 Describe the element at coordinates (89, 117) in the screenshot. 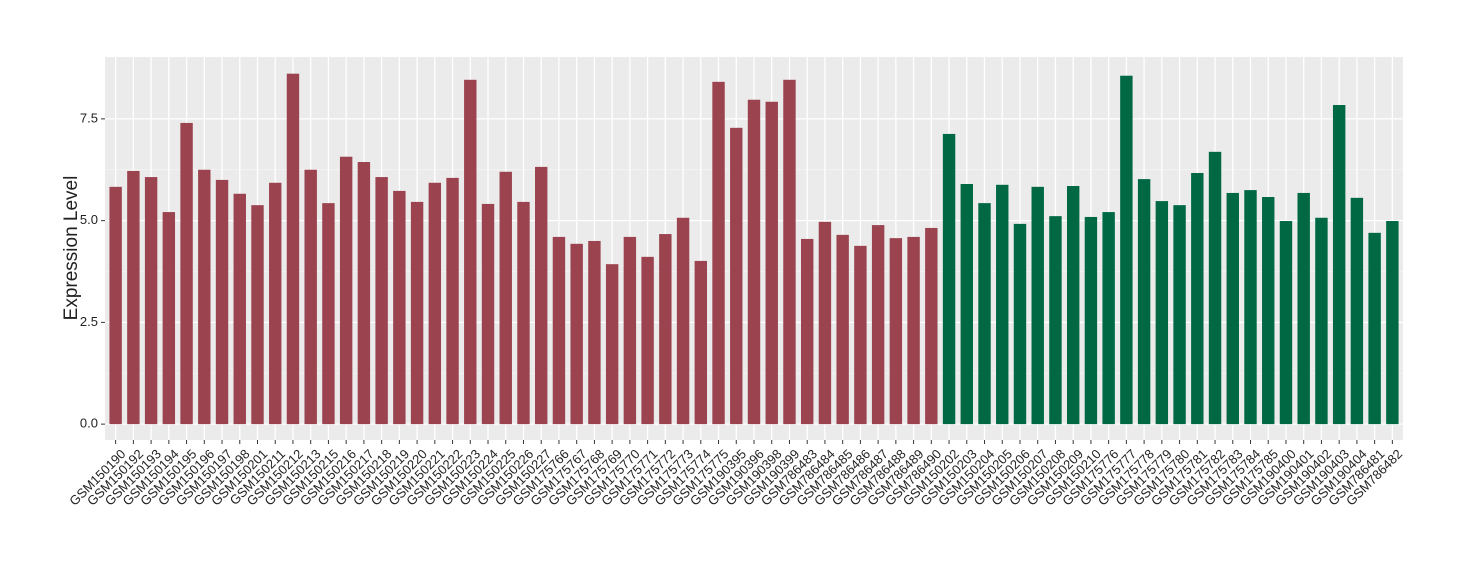

I see `y-tick-label: 7.5` at that location.